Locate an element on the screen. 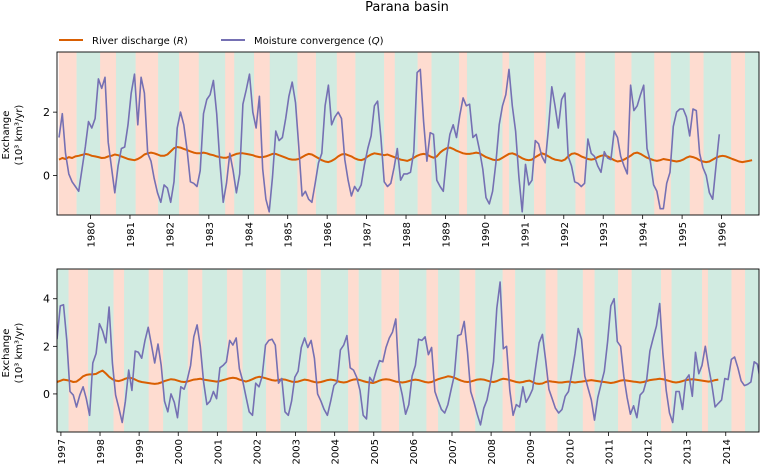  legend-item-moisture-convergence: Moisture convergence (Q) is located at coordinates (302, 41).